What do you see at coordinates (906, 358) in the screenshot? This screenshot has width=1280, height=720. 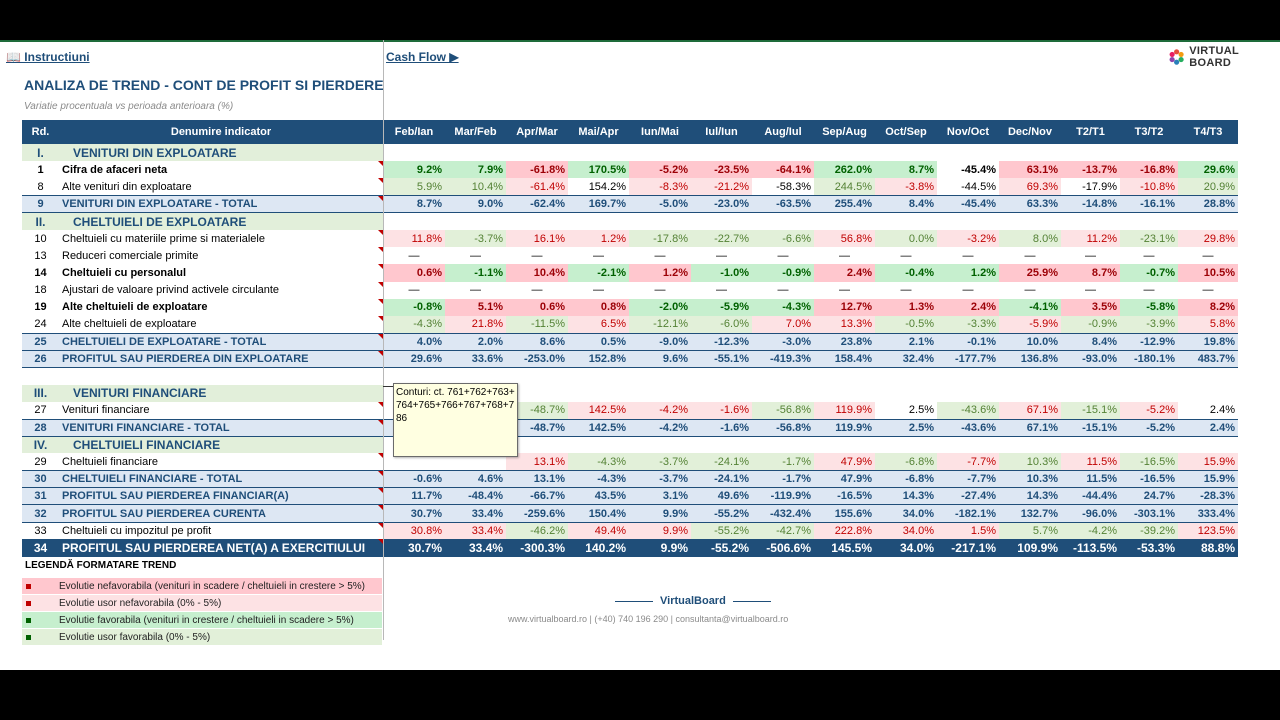 I see `value-cell: 32.4%` at bounding box center [906, 358].